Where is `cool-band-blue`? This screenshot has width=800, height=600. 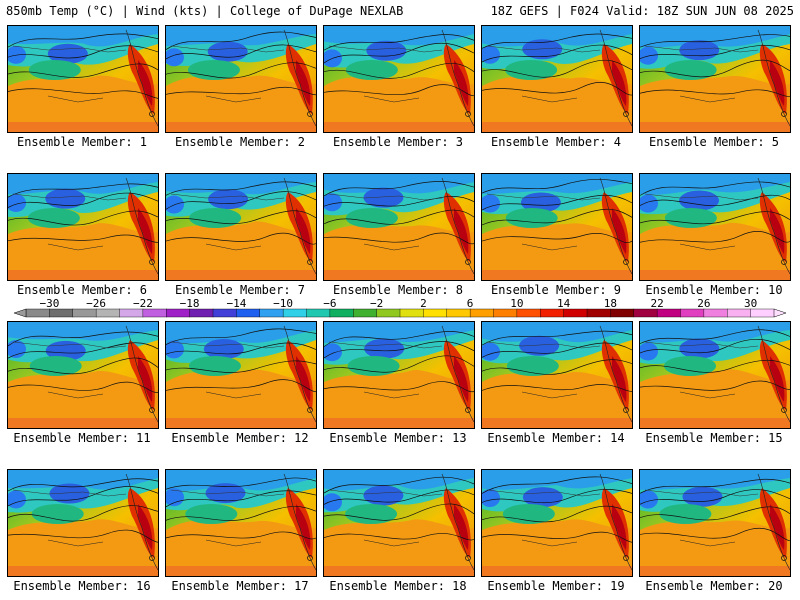 cool-band-blue is located at coordinates (557, 184).